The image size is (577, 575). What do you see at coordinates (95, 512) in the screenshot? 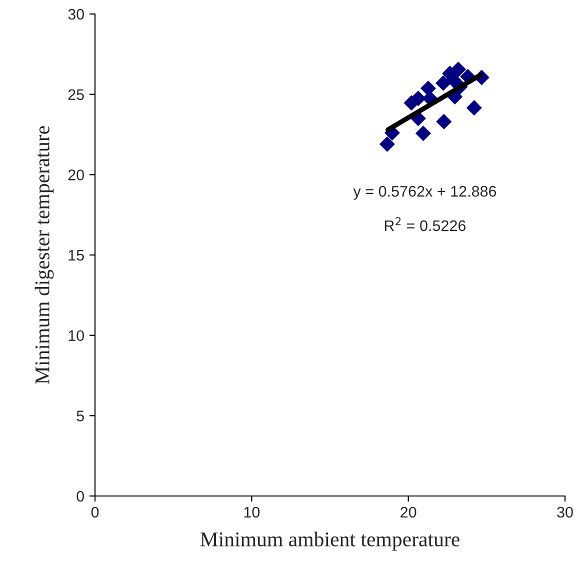
I see `x-tick-label: 0` at bounding box center [95, 512].